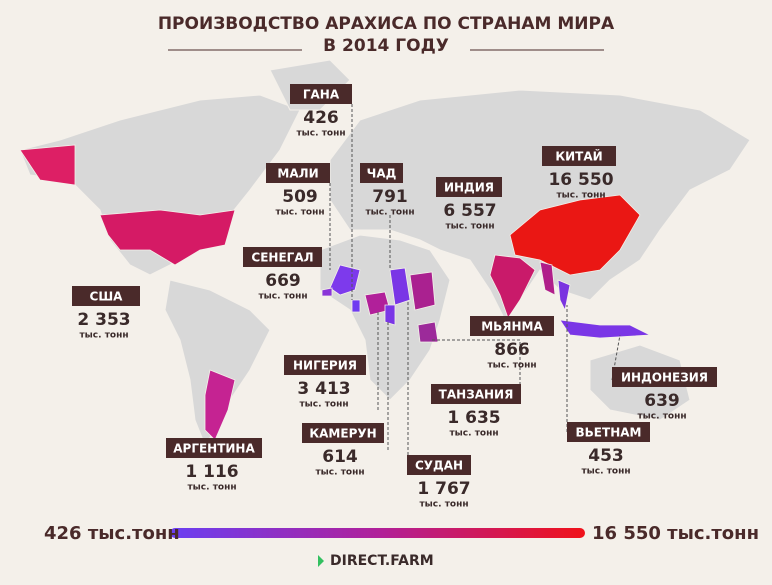 The image size is (772, 585). I want to click on logo-mark, so click(321, 561).